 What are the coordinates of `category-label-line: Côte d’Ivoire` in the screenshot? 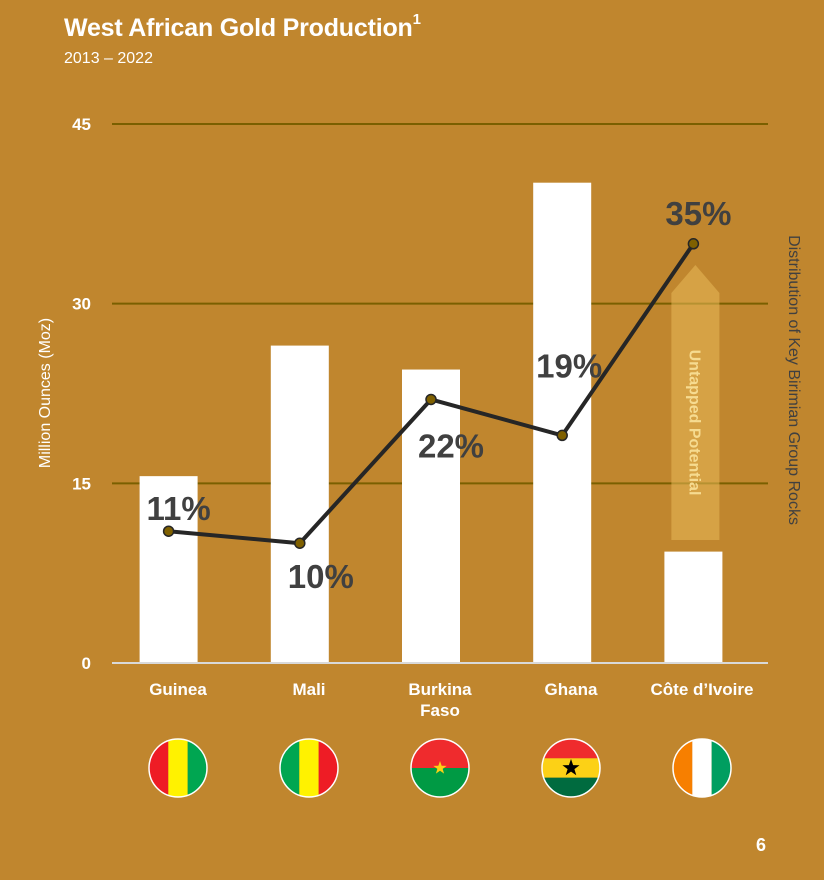 It's located at (702, 689).